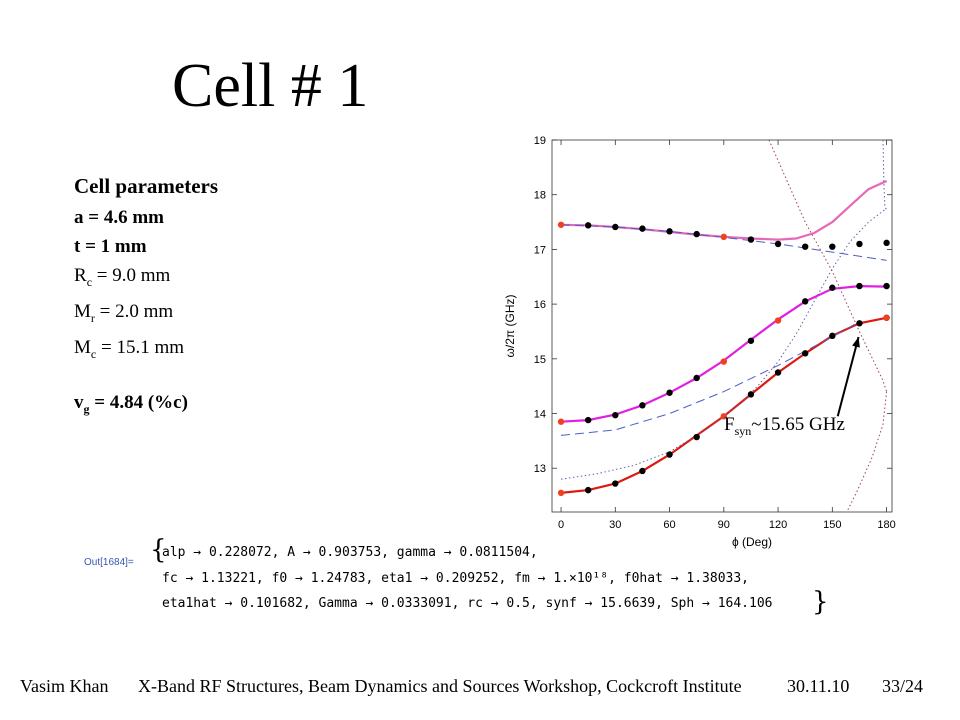  I want to click on y-tick-label: 19, so click(540, 141).